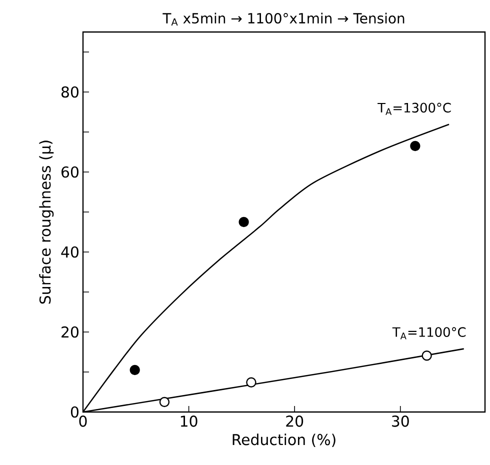 The width and height of the screenshot is (490, 465). Describe the element at coordinates (400, 421) in the screenshot. I see `x-tick-label: 30` at that location.